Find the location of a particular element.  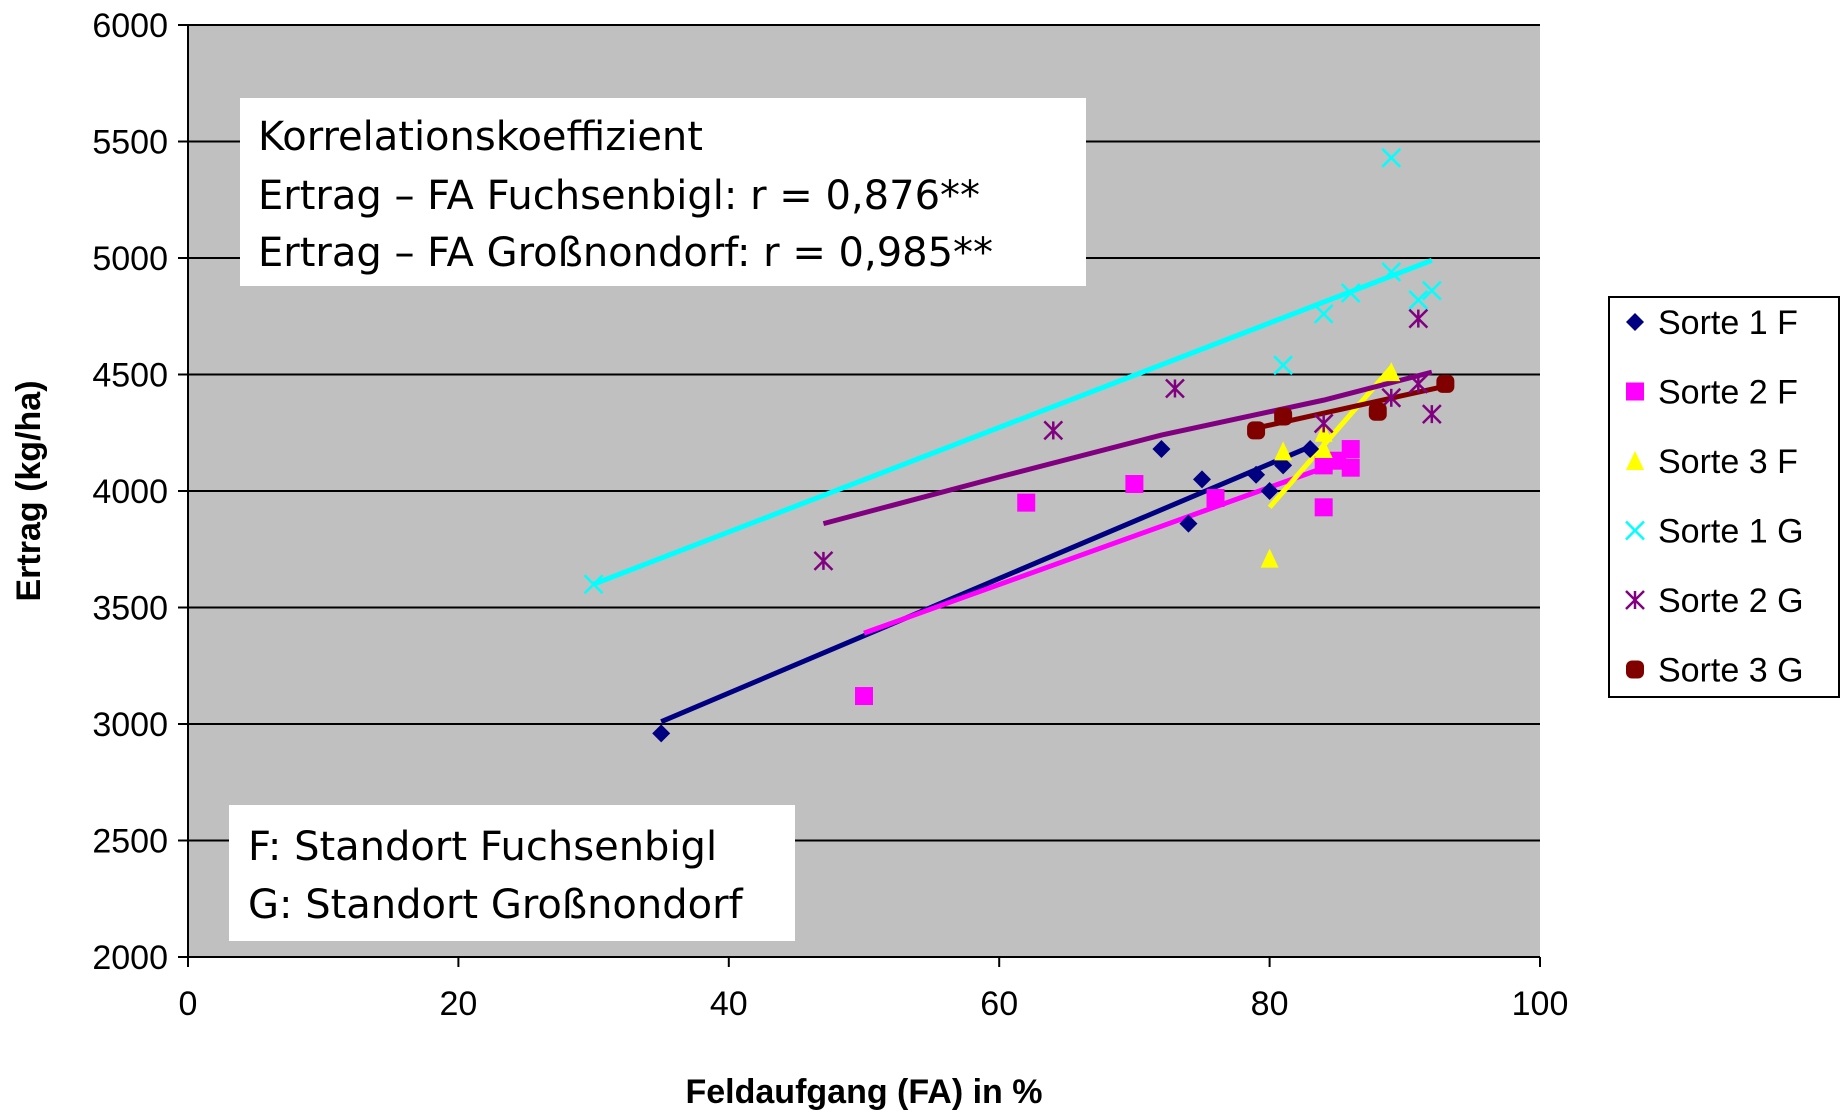

y-tick-label: 5500 is located at coordinates (130, 143).